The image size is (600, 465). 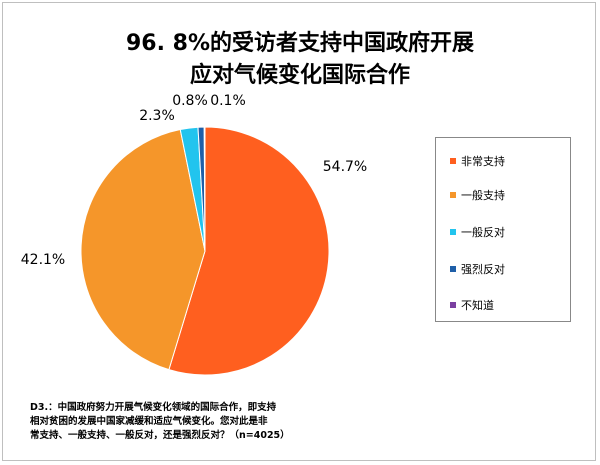 I want to click on legend: 非常支持一般支持一般反对强烈反对不知道, so click(x=503, y=229).